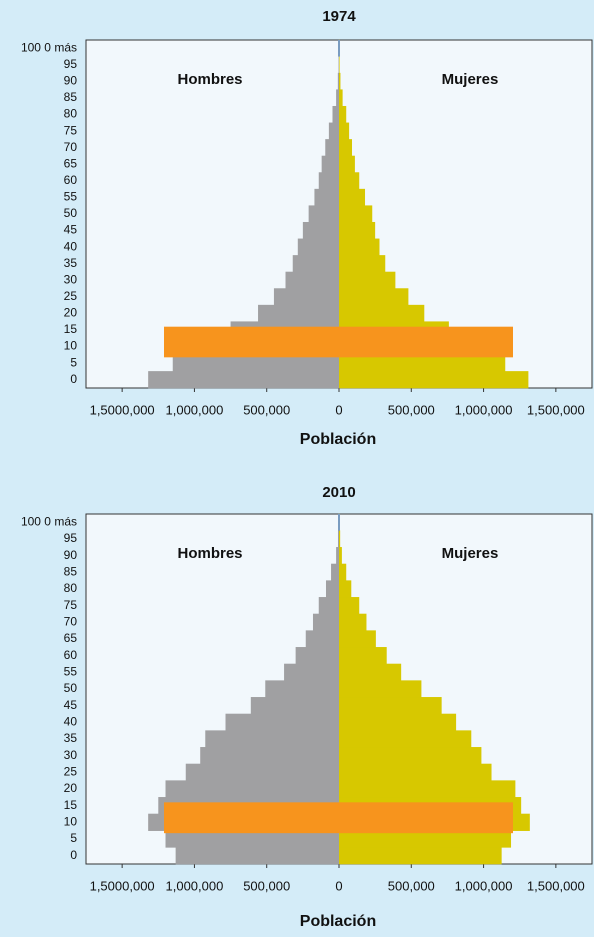 The height and width of the screenshot is (937, 594). What do you see at coordinates (49, 47) in the screenshot?
I see `y-tick-label: 100 0 más` at bounding box center [49, 47].